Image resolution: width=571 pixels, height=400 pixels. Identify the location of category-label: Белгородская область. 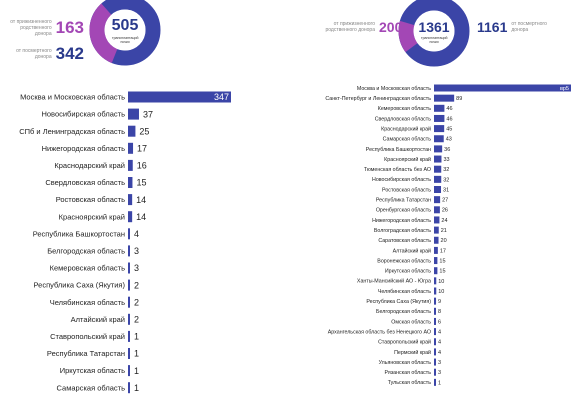
(86, 251).